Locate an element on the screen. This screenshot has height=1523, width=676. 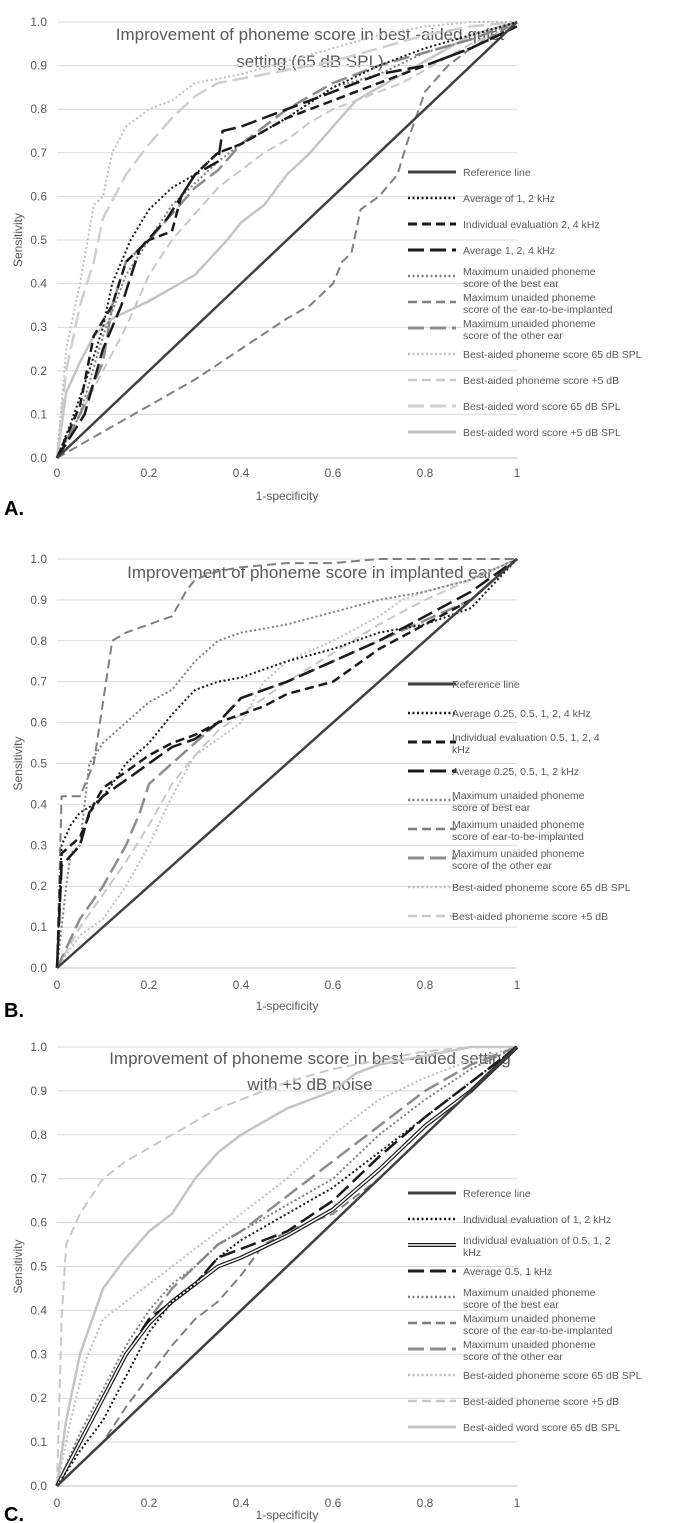
legend-label: Average of 1, 2 kHz is located at coordinates (509, 199).